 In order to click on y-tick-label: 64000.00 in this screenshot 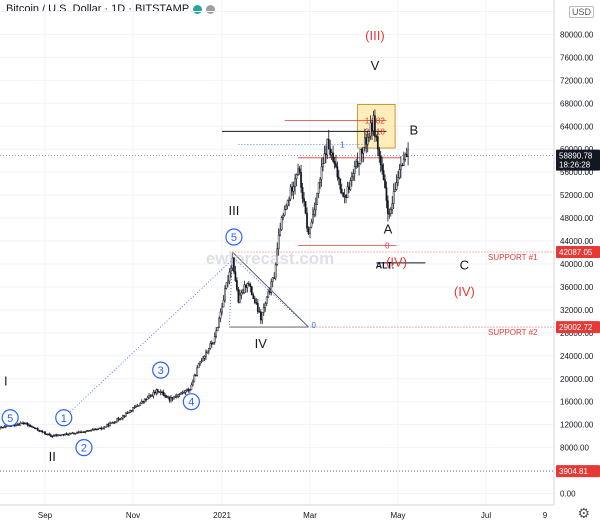, I will do `click(577, 126)`.